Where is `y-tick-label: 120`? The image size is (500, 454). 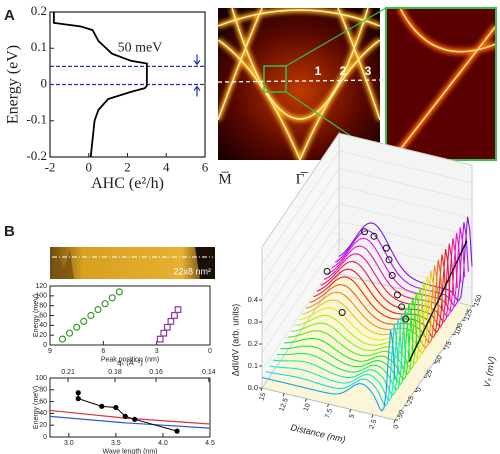 y-tick-label: 120 is located at coordinates (41, 286).